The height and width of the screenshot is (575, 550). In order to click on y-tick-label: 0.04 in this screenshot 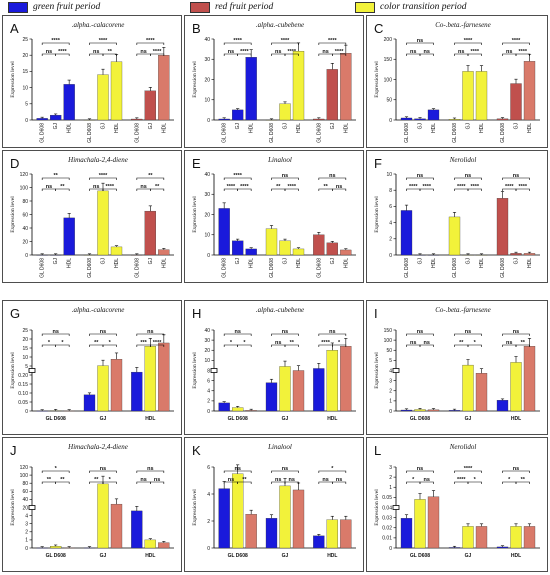, I will do `click(387, 508)`.